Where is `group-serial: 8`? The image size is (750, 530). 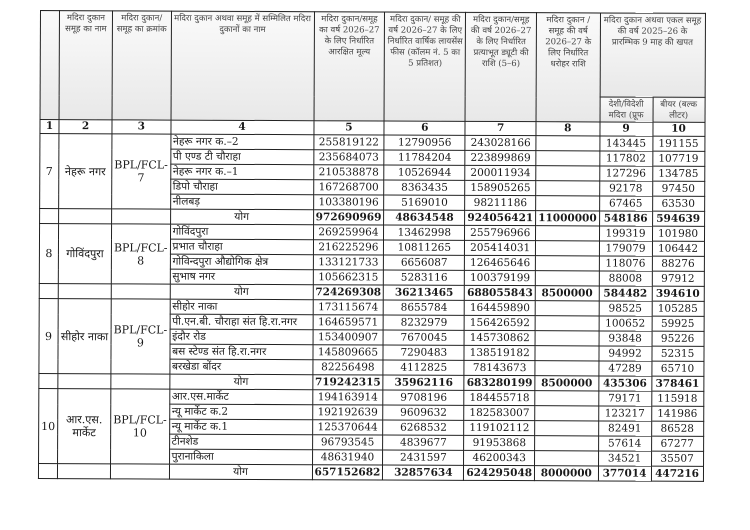
group-serial: 8 is located at coordinates (49, 253).